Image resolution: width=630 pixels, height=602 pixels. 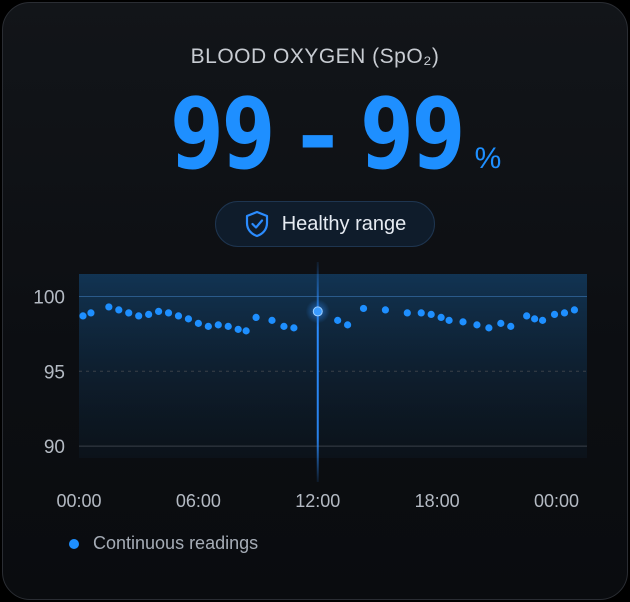 I want to click on chart-legend: Continuous readings, so click(x=163, y=543).